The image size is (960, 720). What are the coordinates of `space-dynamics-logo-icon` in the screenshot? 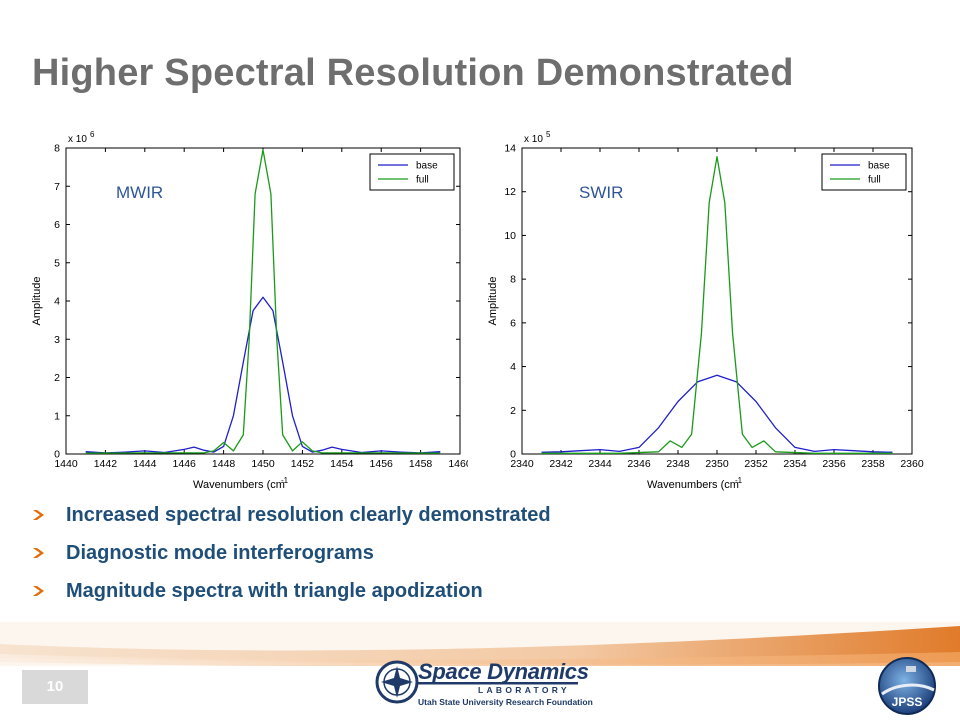 It's located at (476, 682).